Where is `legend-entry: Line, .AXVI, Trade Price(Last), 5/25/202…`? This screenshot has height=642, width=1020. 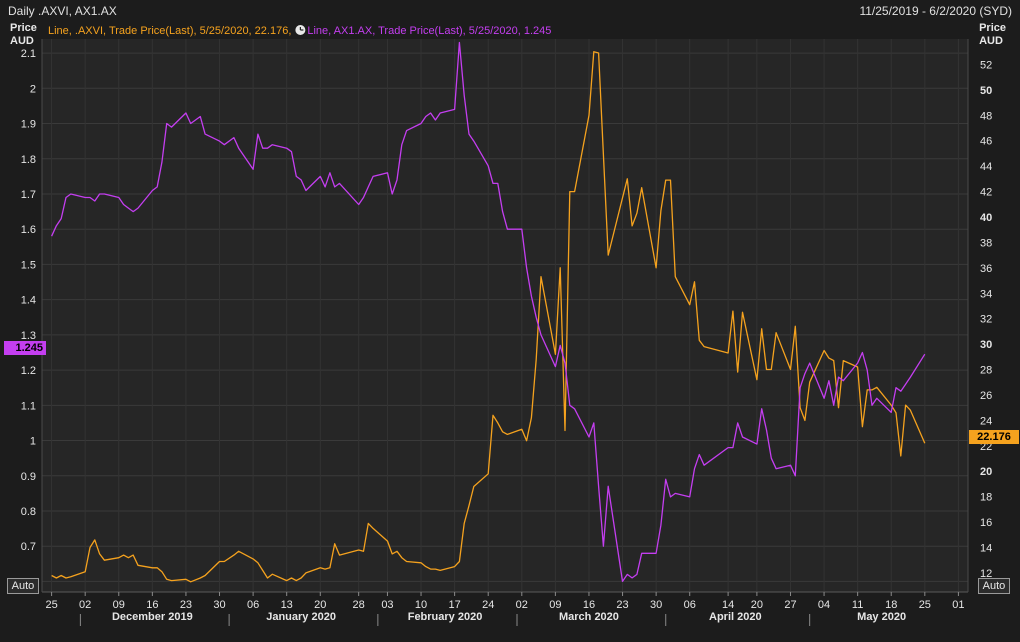 legend-entry: Line, .AXVI, Trade Price(Last), 5/25/202… is located at coordinates (169, 31).